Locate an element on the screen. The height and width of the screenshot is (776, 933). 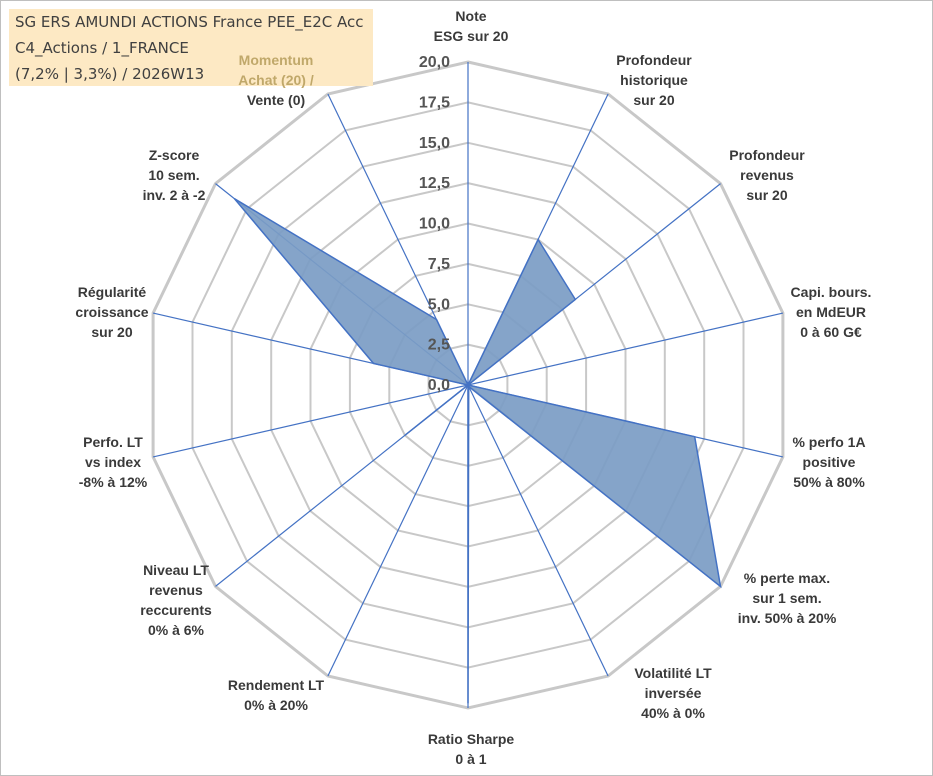
title-line-3: (7,2% | 3,3%) / 2026W13 is located at coordinates (110, 74).